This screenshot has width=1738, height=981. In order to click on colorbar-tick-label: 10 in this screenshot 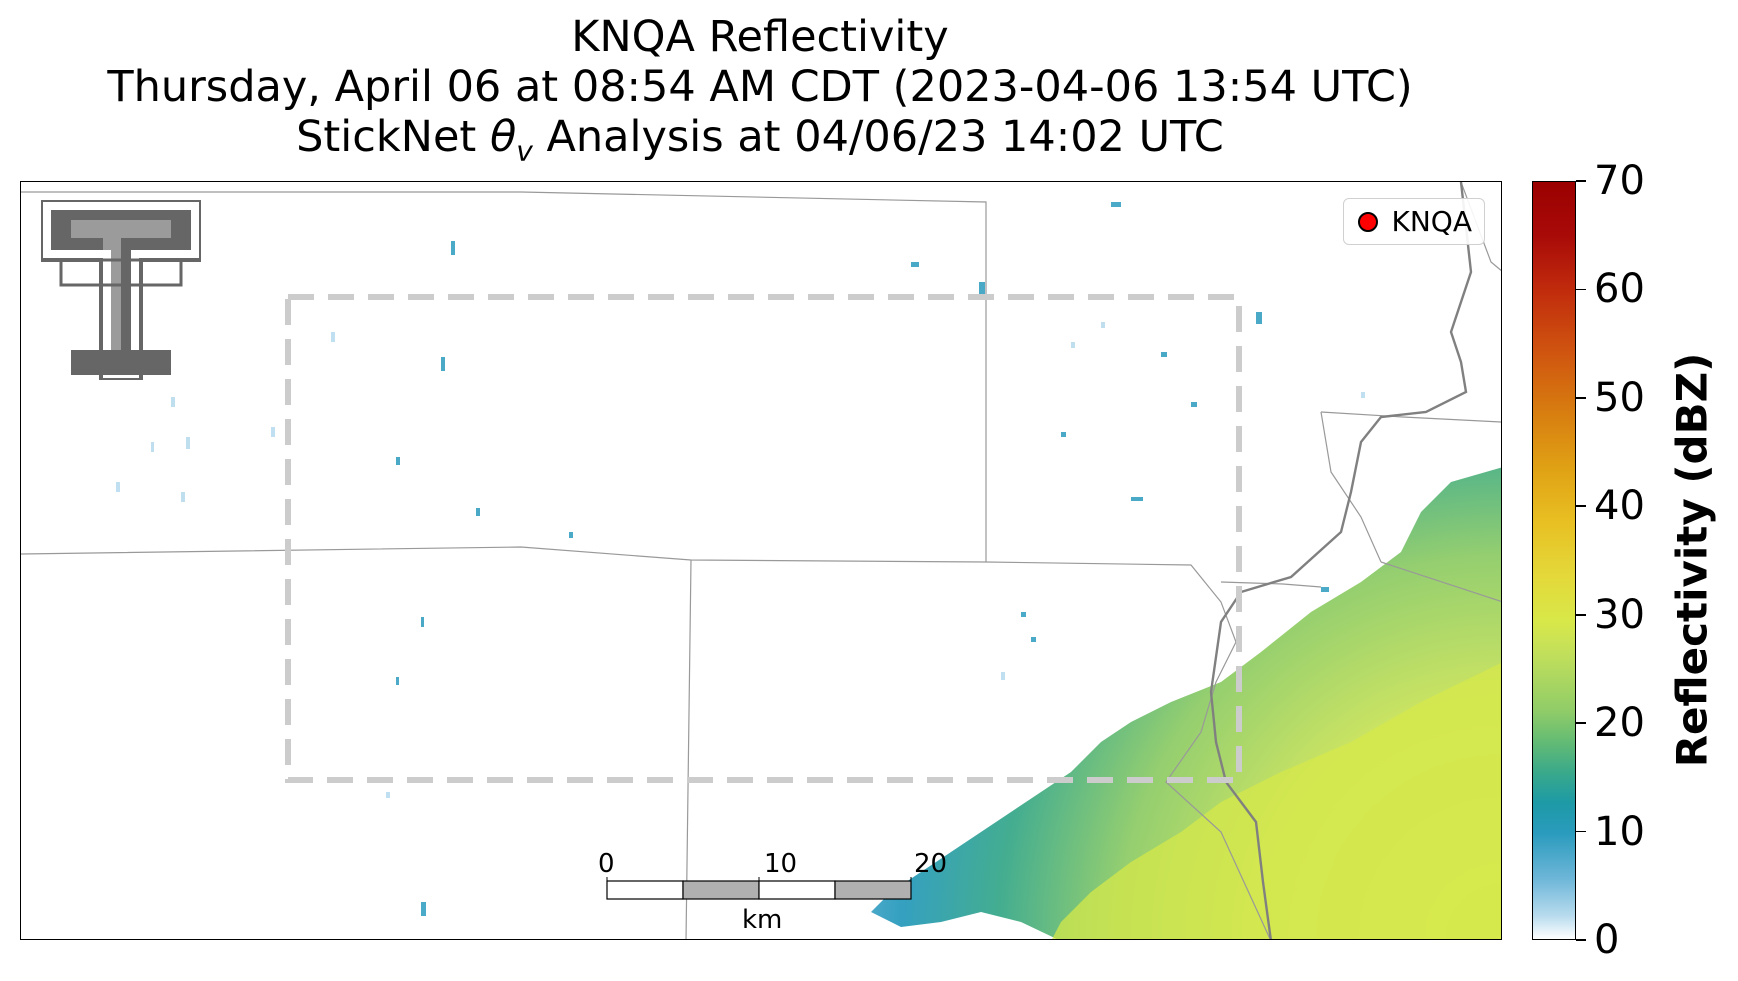, I will do `click(1619, 831)`.